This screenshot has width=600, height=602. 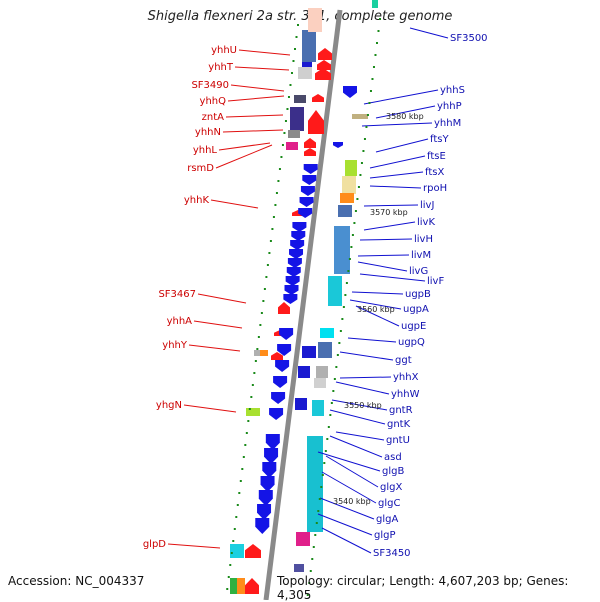 I want to click on gene-label-ggt: ggt, so click(x=403, y=360).